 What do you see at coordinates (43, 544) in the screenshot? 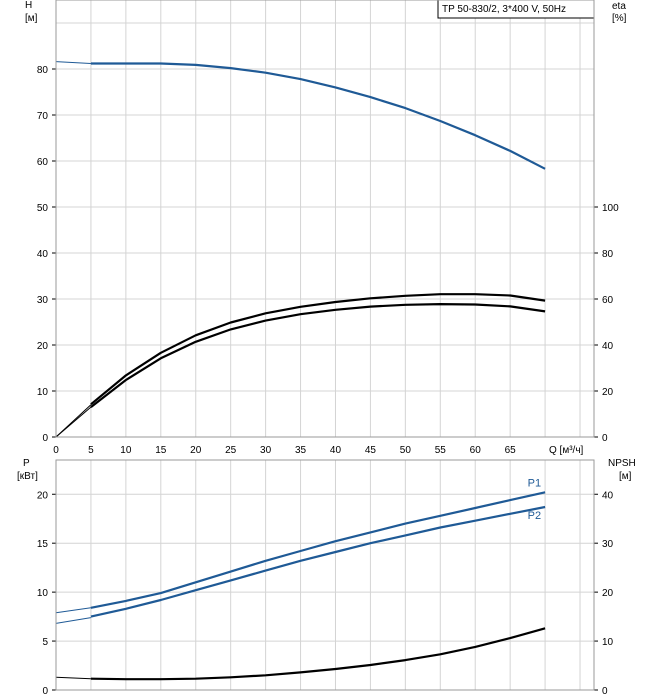
I see `bottom-left-tick-label: 15` at bounding box center [43, 544].